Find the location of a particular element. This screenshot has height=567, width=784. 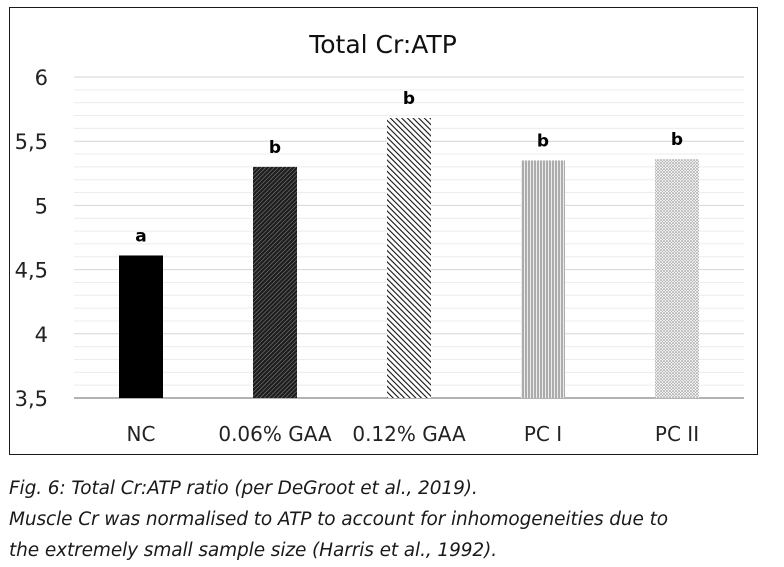

bar-0-12-gaa is located at coordinates (409, 258).